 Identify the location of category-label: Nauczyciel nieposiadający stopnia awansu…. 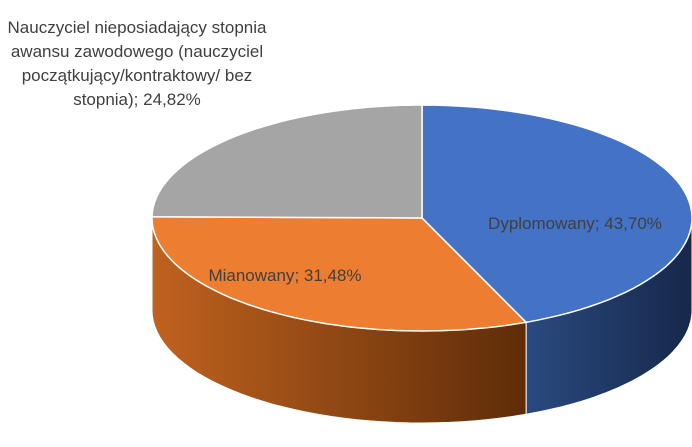
(137, 63).